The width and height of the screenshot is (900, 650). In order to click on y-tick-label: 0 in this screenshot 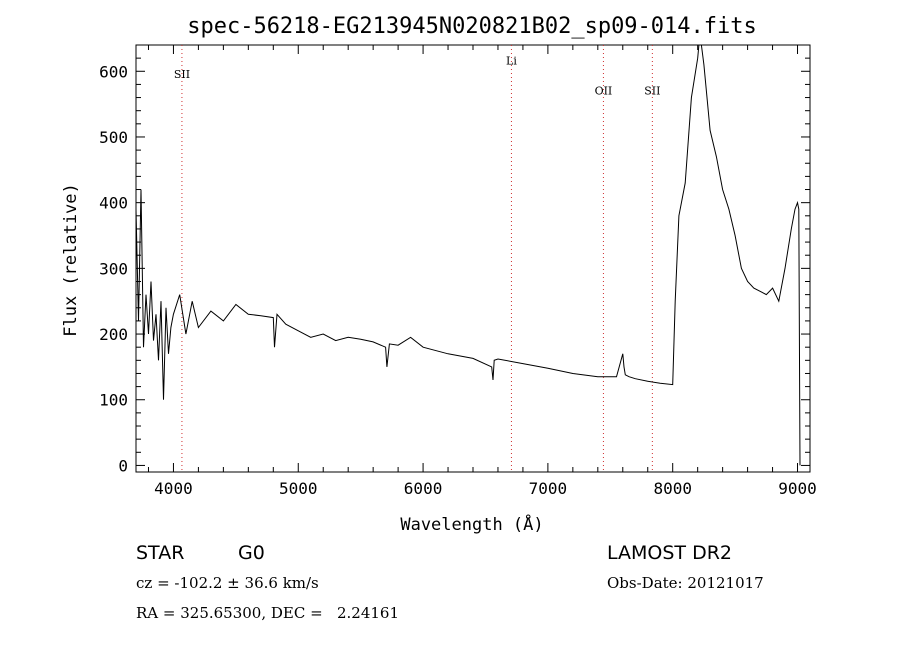, I will do `click(123, 465)`.